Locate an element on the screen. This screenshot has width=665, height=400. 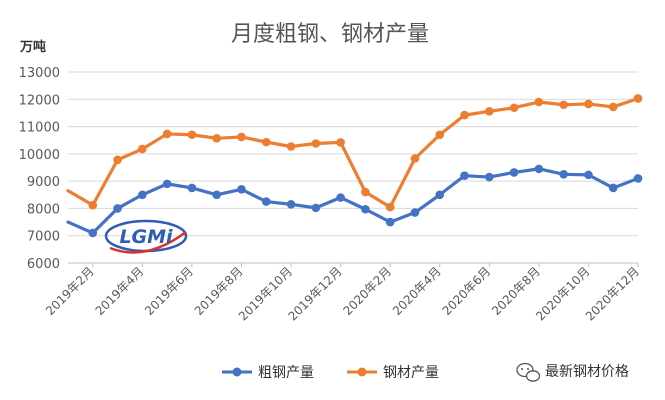
logo-text: LGMi is located at coordinates (146, 237).